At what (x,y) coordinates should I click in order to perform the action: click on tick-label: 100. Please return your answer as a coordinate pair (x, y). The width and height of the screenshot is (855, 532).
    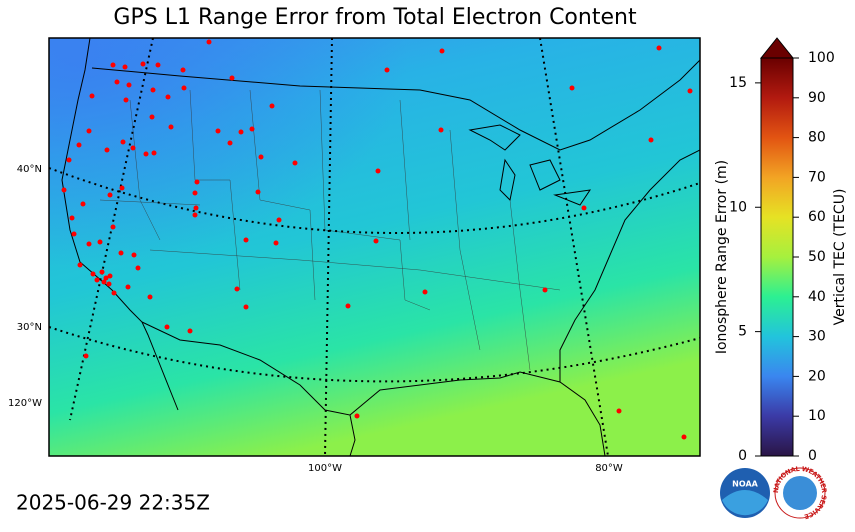
    Looking at the image, I should click on (821, 58).